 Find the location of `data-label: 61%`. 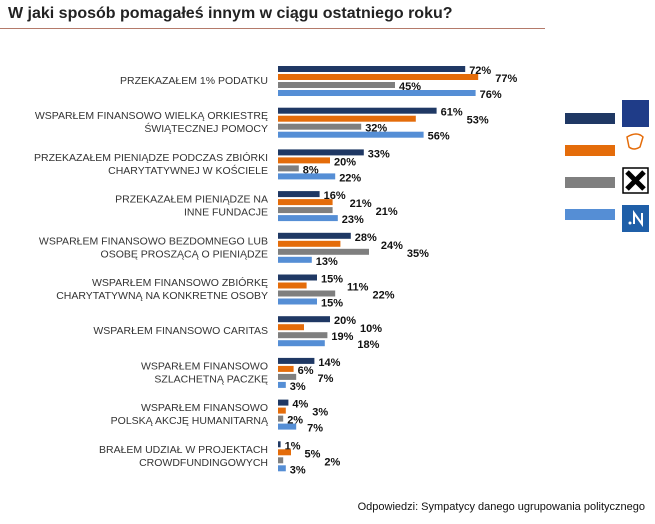

data-label: 61% is located at coordinates (452, 113).